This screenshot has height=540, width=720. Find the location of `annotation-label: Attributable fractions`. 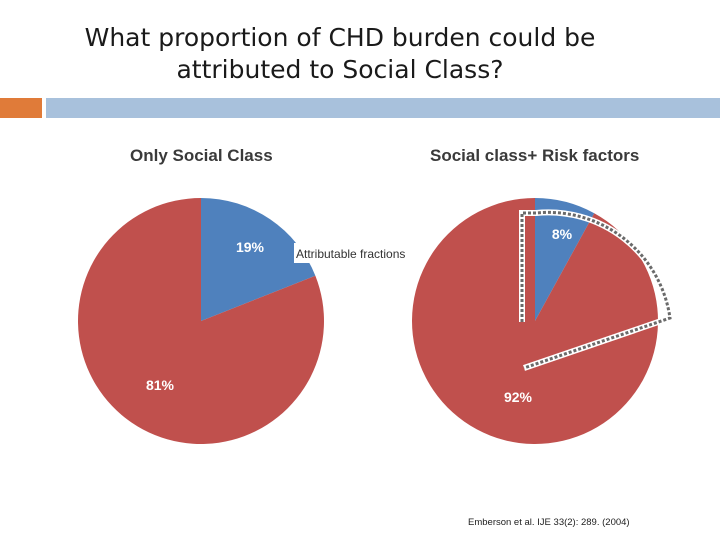

annotation-label: Attributable fractions is located at coordinates (350, 254).